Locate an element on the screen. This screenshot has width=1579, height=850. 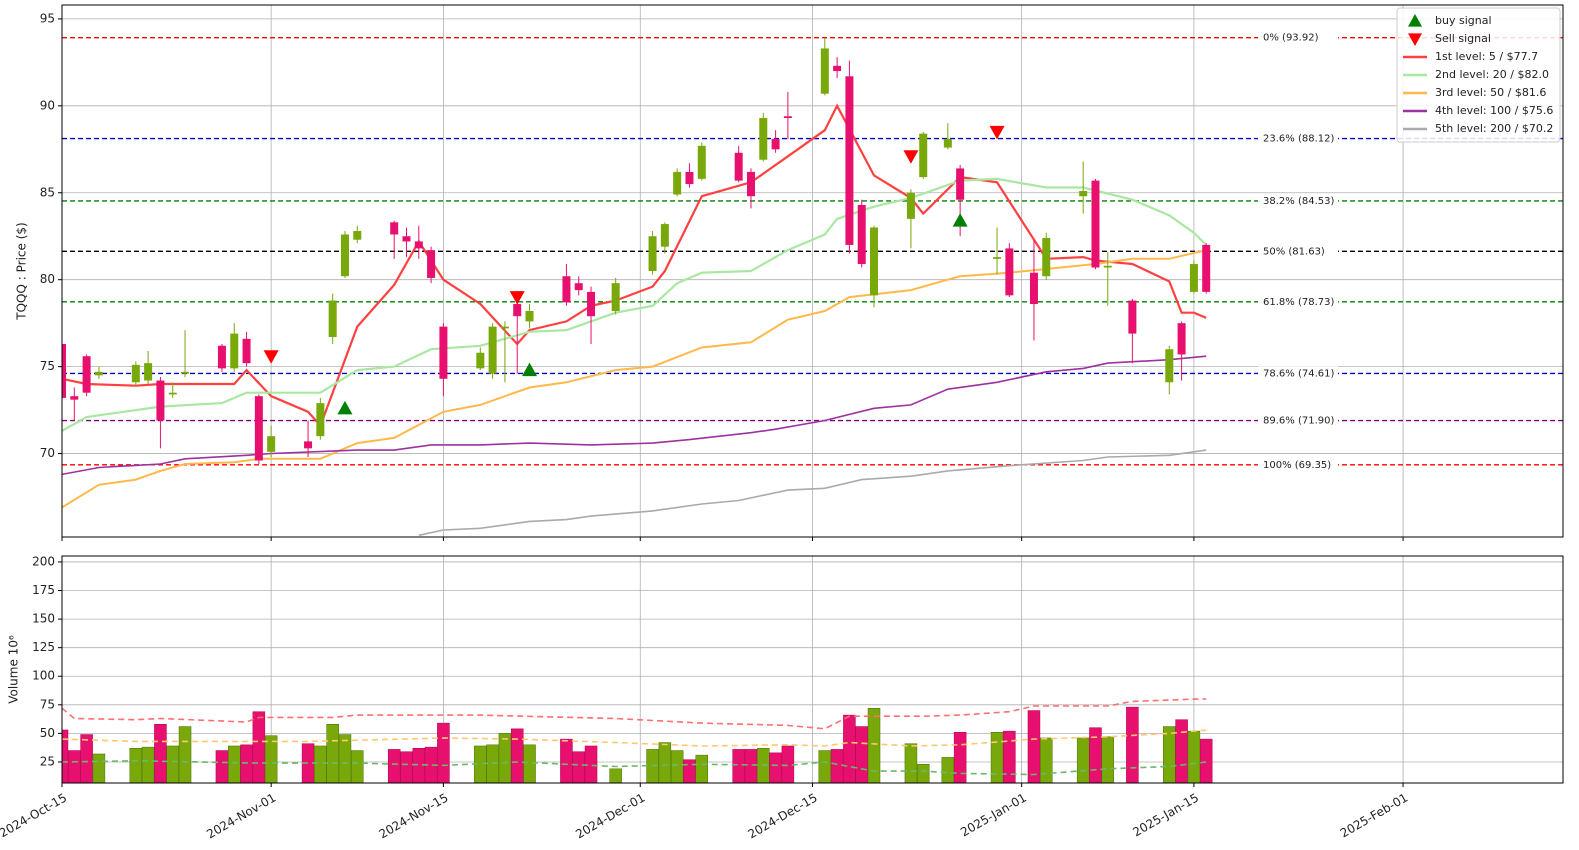
level-label: 0% (93.92) is located at coordinates (1291, 38).